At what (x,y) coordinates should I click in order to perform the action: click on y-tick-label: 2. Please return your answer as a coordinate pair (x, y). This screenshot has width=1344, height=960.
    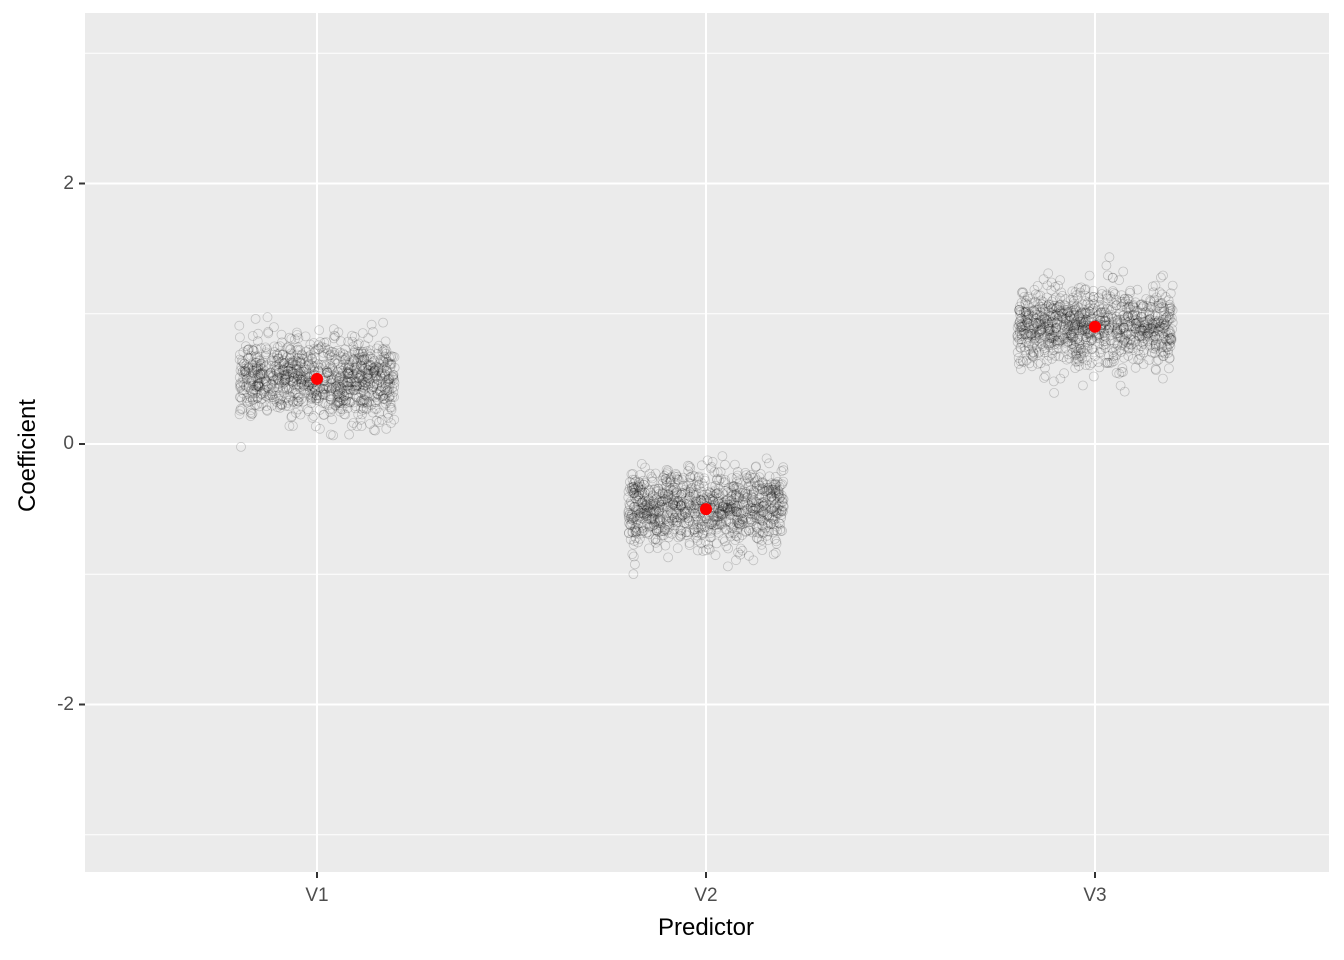
    Looking at the image, I should click on (68, 183).